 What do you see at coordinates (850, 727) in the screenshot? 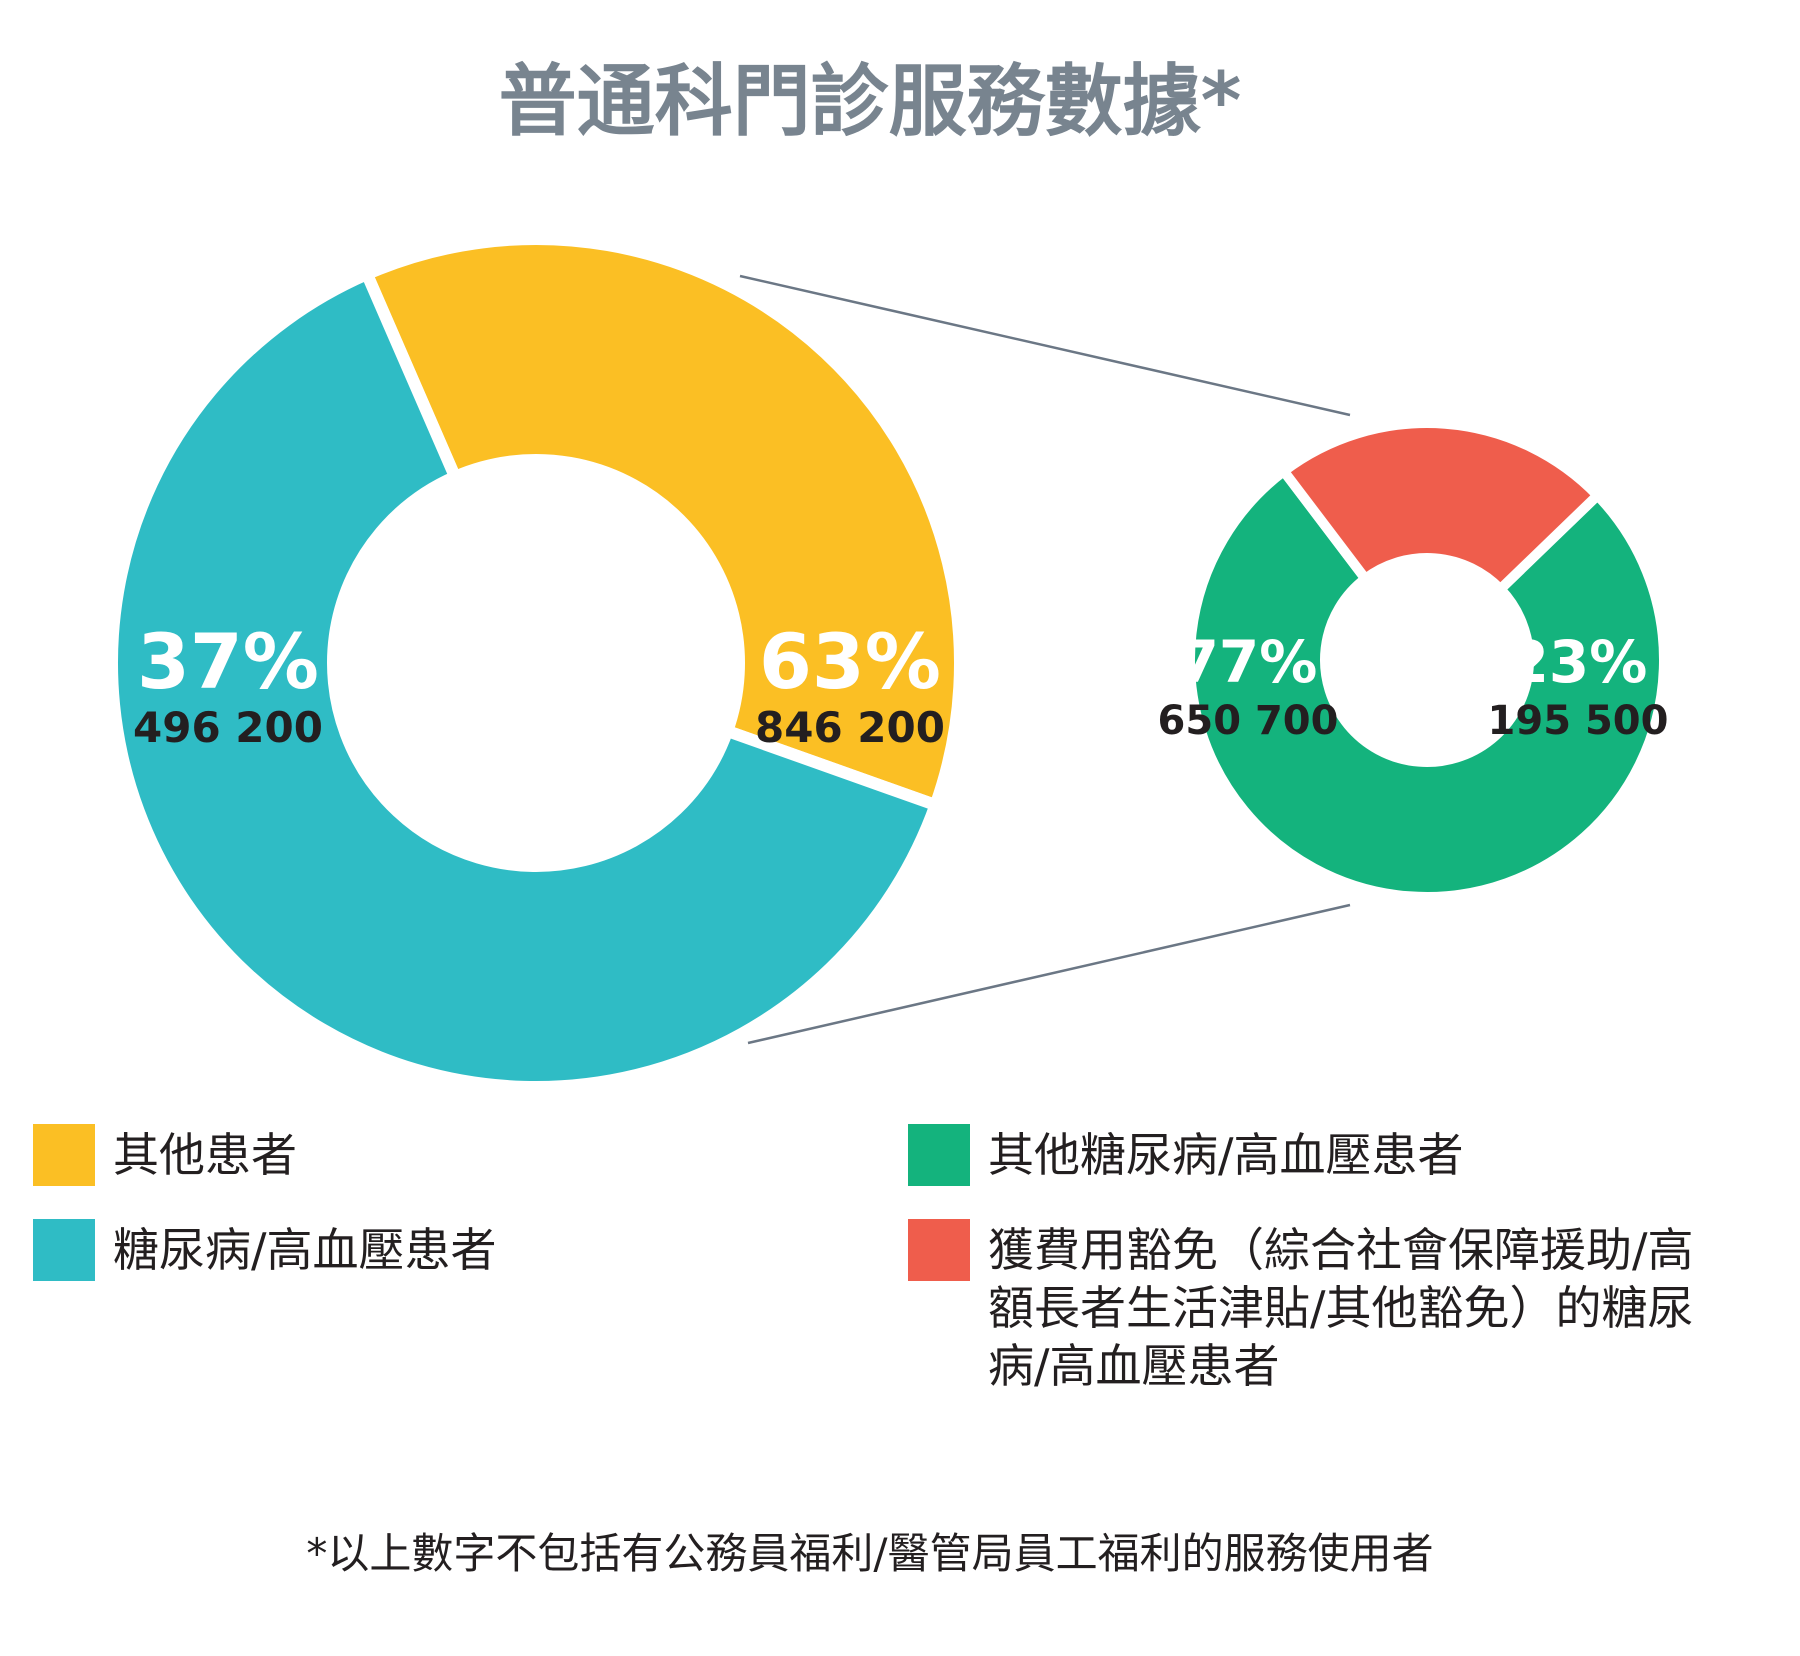
I see `donut-0-slice-1-count-label: 846 200` at bounding box center [850, 727].